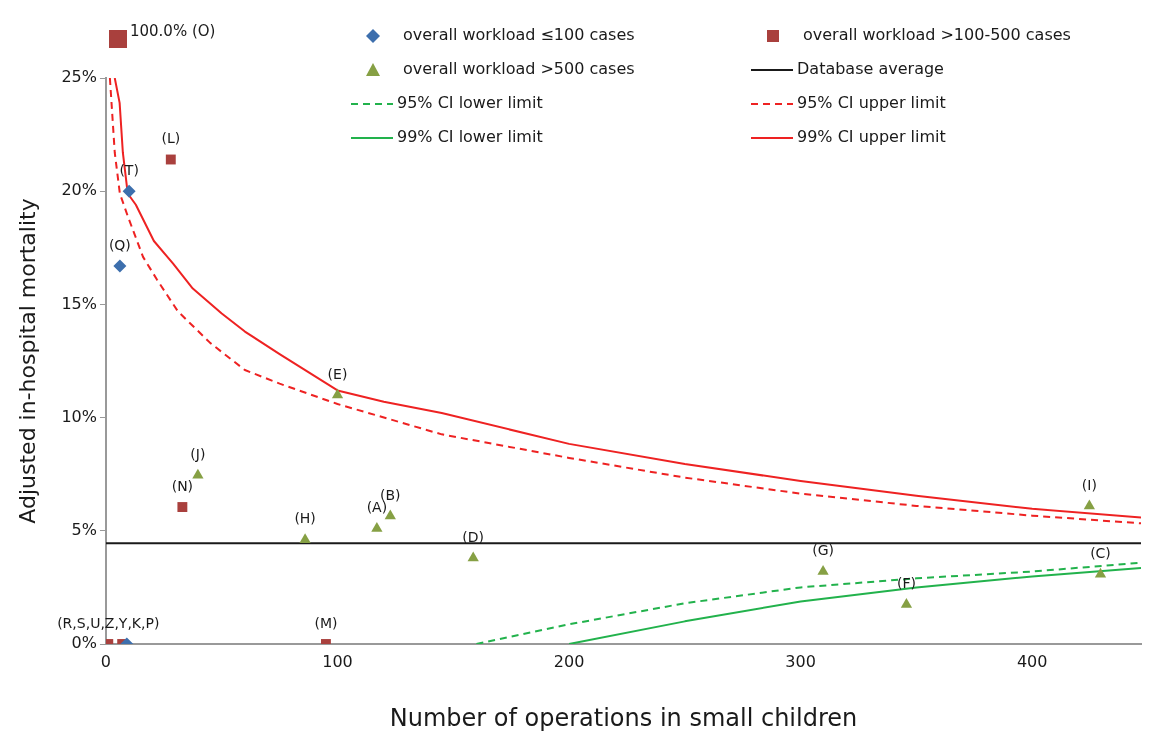 Image resolution: width=1156 pixels, height=749 pixels. I want to click on x-tick-label: 200, so click(569, 661).